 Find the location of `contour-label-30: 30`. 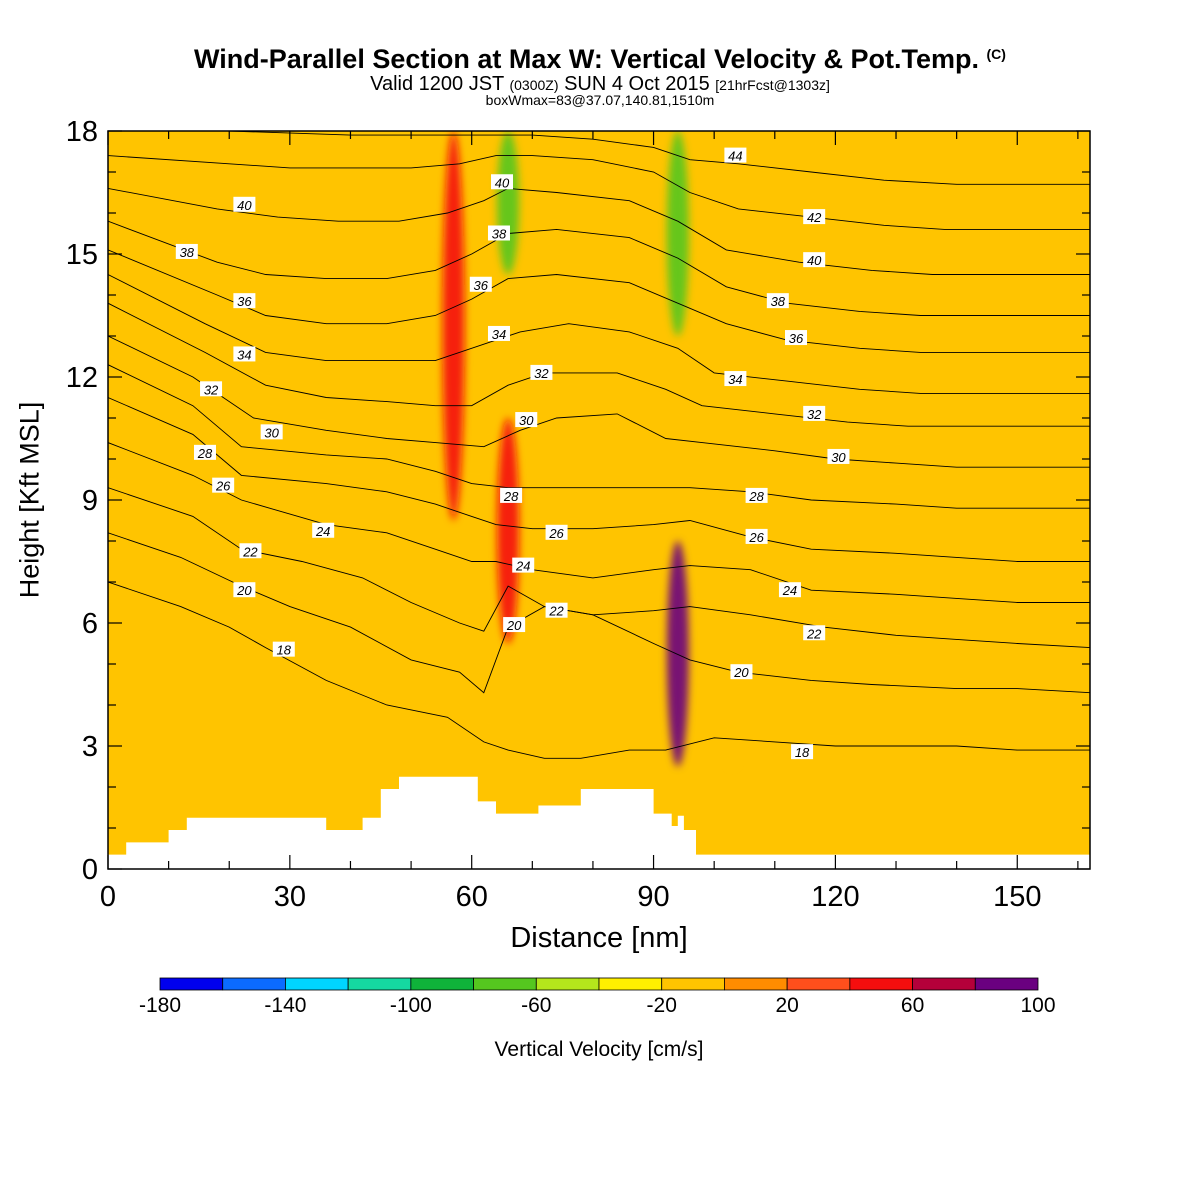

contour-label-30: 30 is located at coordinates (838, 457).